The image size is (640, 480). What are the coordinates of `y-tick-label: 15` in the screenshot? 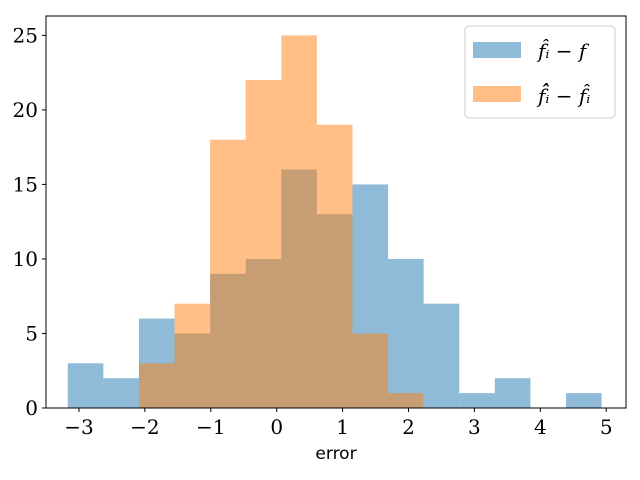 It's located at (25, 184).